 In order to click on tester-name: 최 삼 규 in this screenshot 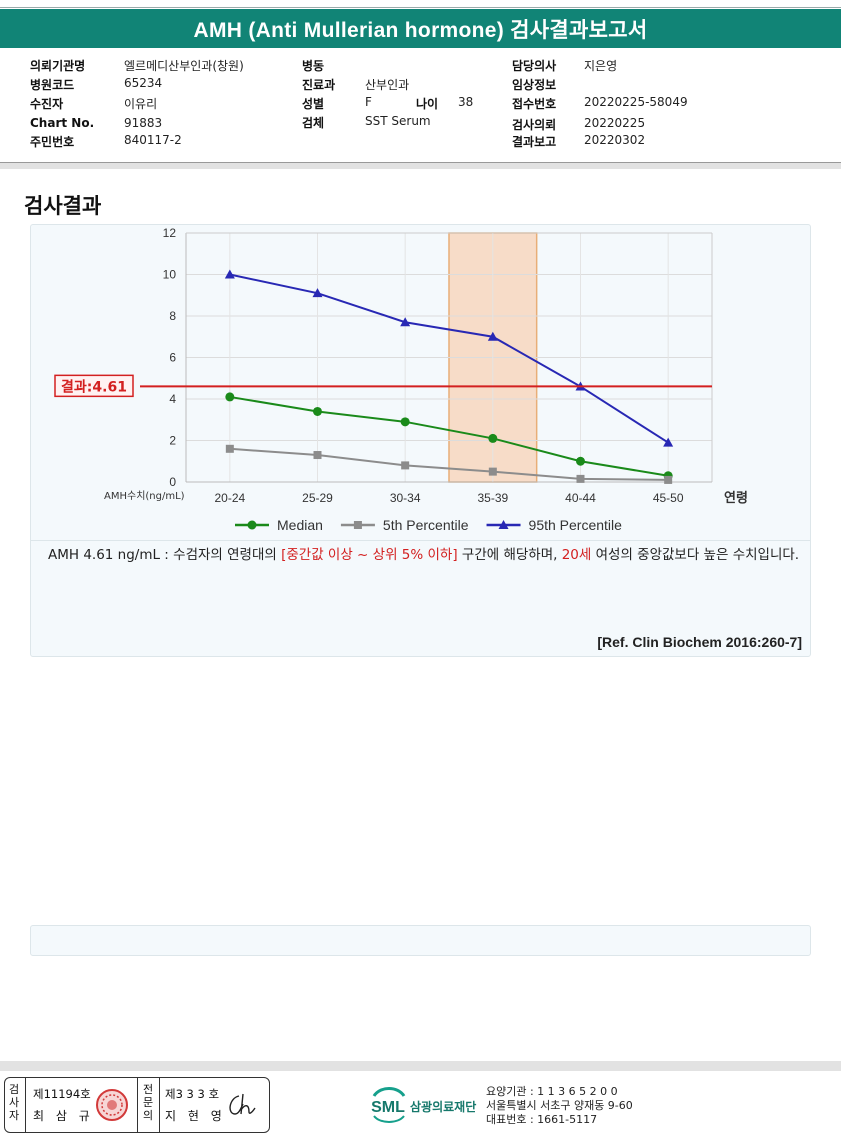, I will do `click(63, 1116)`.